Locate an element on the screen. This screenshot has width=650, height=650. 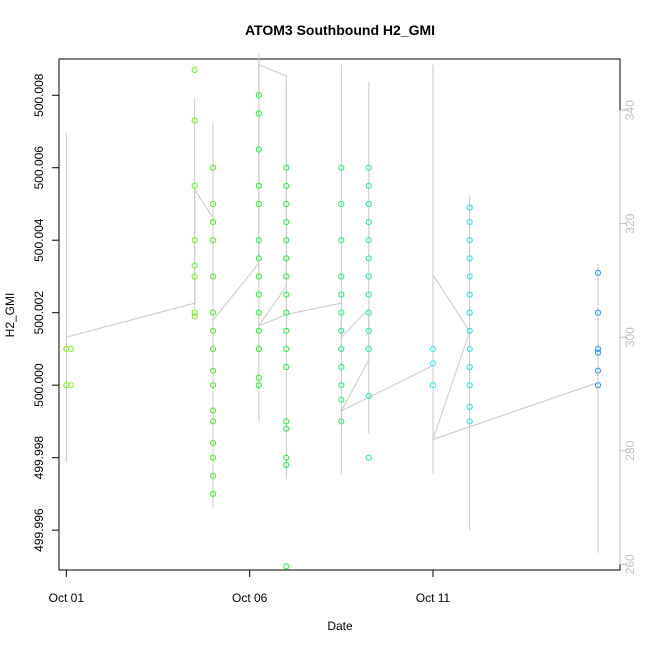
y-tick-label: 500.004 is located at coordinates (39, 240).